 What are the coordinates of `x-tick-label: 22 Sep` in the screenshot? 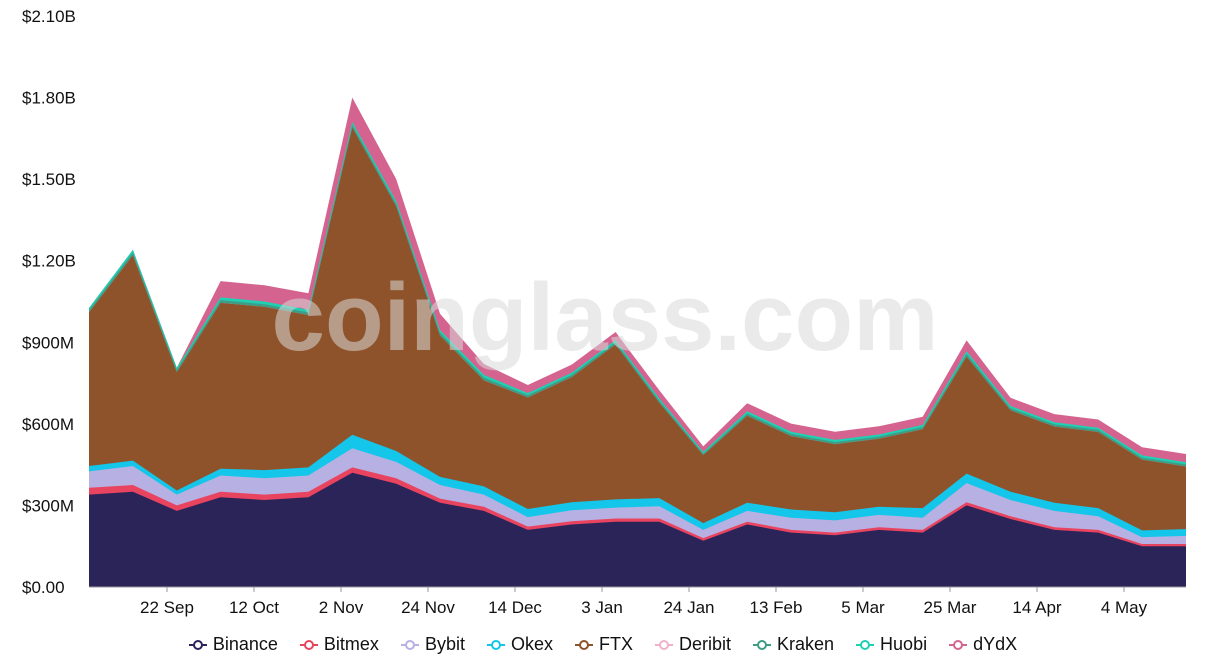 It's located at (167, 607).